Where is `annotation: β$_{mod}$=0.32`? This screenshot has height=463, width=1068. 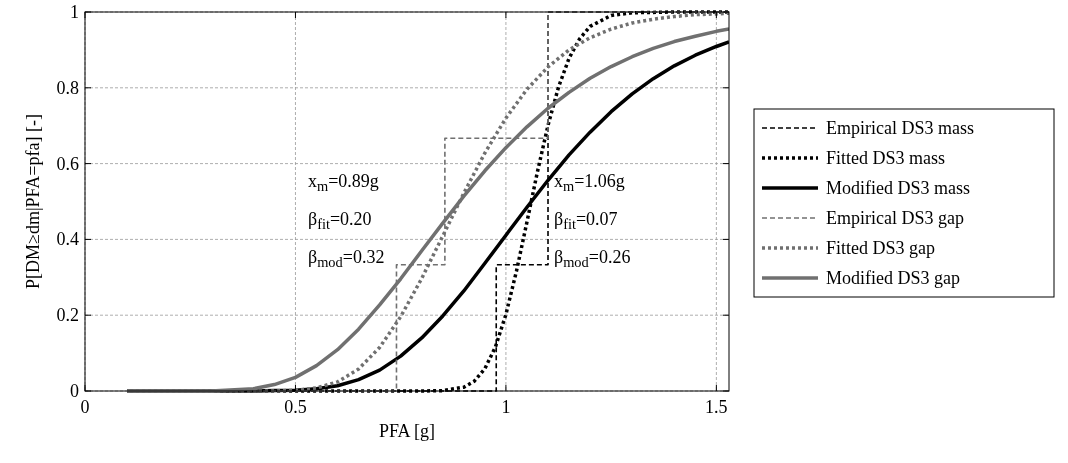
annotation: β$_{mod}$=0.32 is located at coordinates (346, 259).